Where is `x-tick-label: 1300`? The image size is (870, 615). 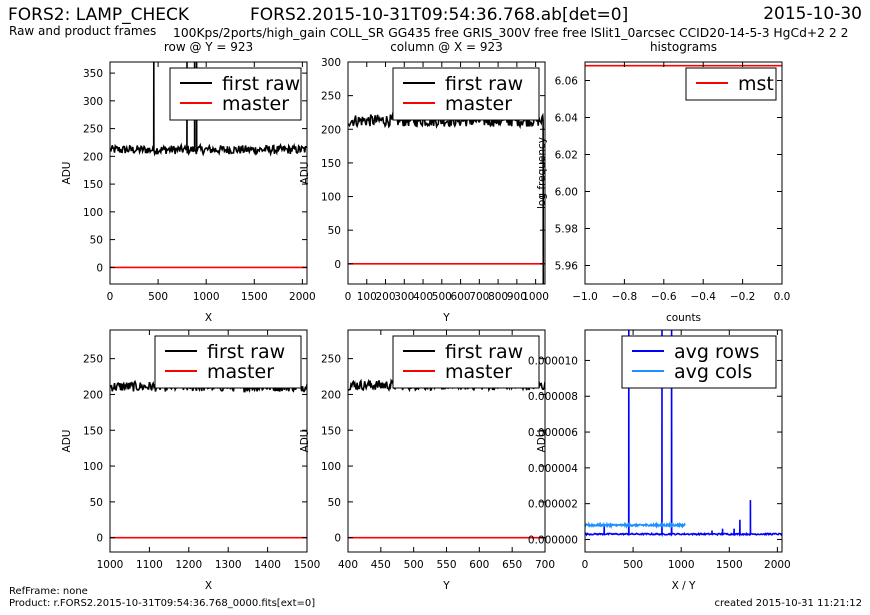
x-tick-label: 1300 is located at coordinates (228, 565).